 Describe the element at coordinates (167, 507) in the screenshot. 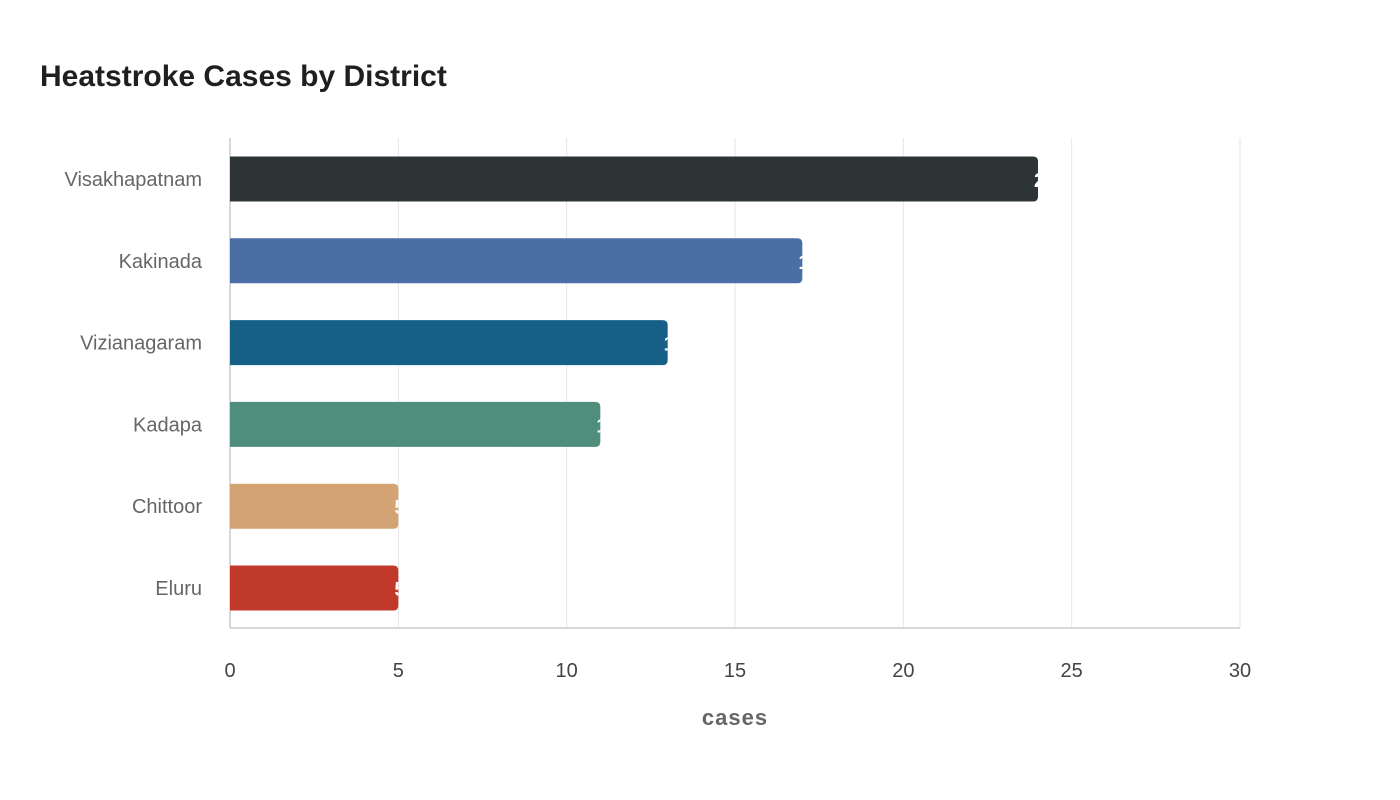

I see `y-category-label: Chittoor` at that location.